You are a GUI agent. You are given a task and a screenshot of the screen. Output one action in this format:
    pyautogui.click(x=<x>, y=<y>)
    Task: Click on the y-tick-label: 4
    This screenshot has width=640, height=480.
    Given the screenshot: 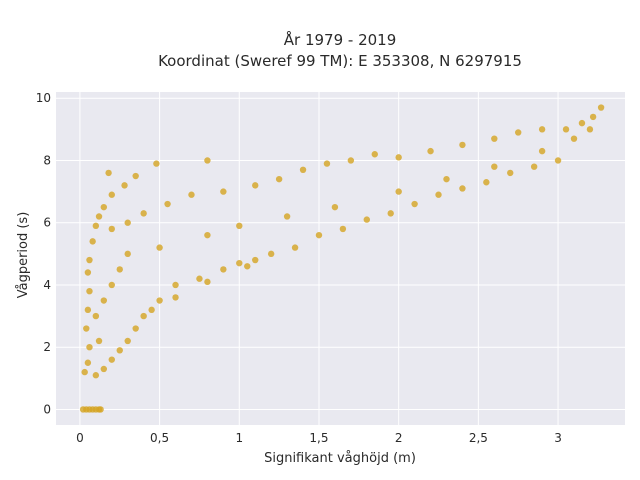 What is the action you would take?
    pyautogui.click(x=47, y=285)
    